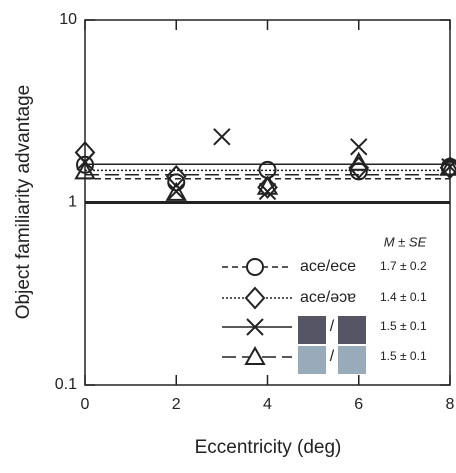  What do you see at coordinates (328, 297) in the screenshot?
I see `legend-label: ace/ǝɔɐ` at bounding box center [328, 297].